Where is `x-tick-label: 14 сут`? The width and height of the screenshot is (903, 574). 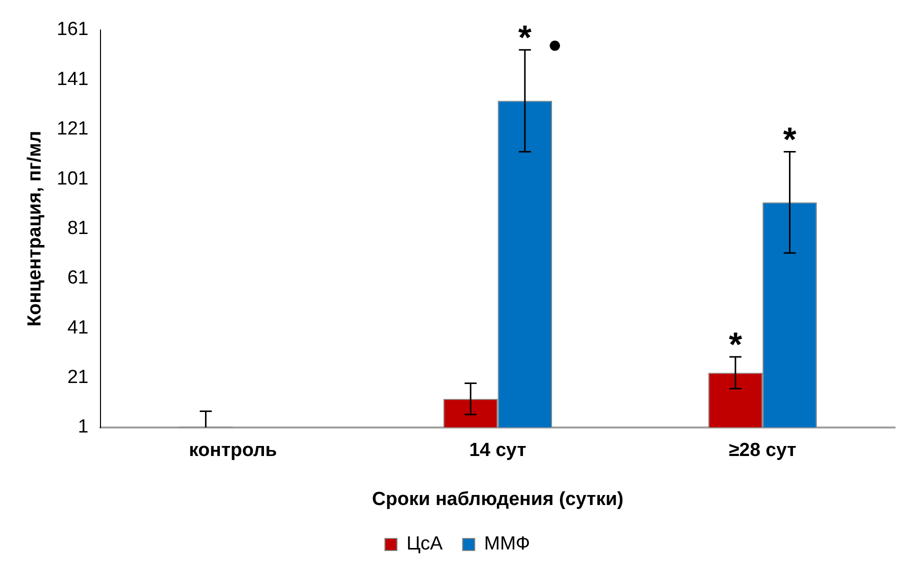
x-tick-label: 14 сут is located at coordinates (497, 451).